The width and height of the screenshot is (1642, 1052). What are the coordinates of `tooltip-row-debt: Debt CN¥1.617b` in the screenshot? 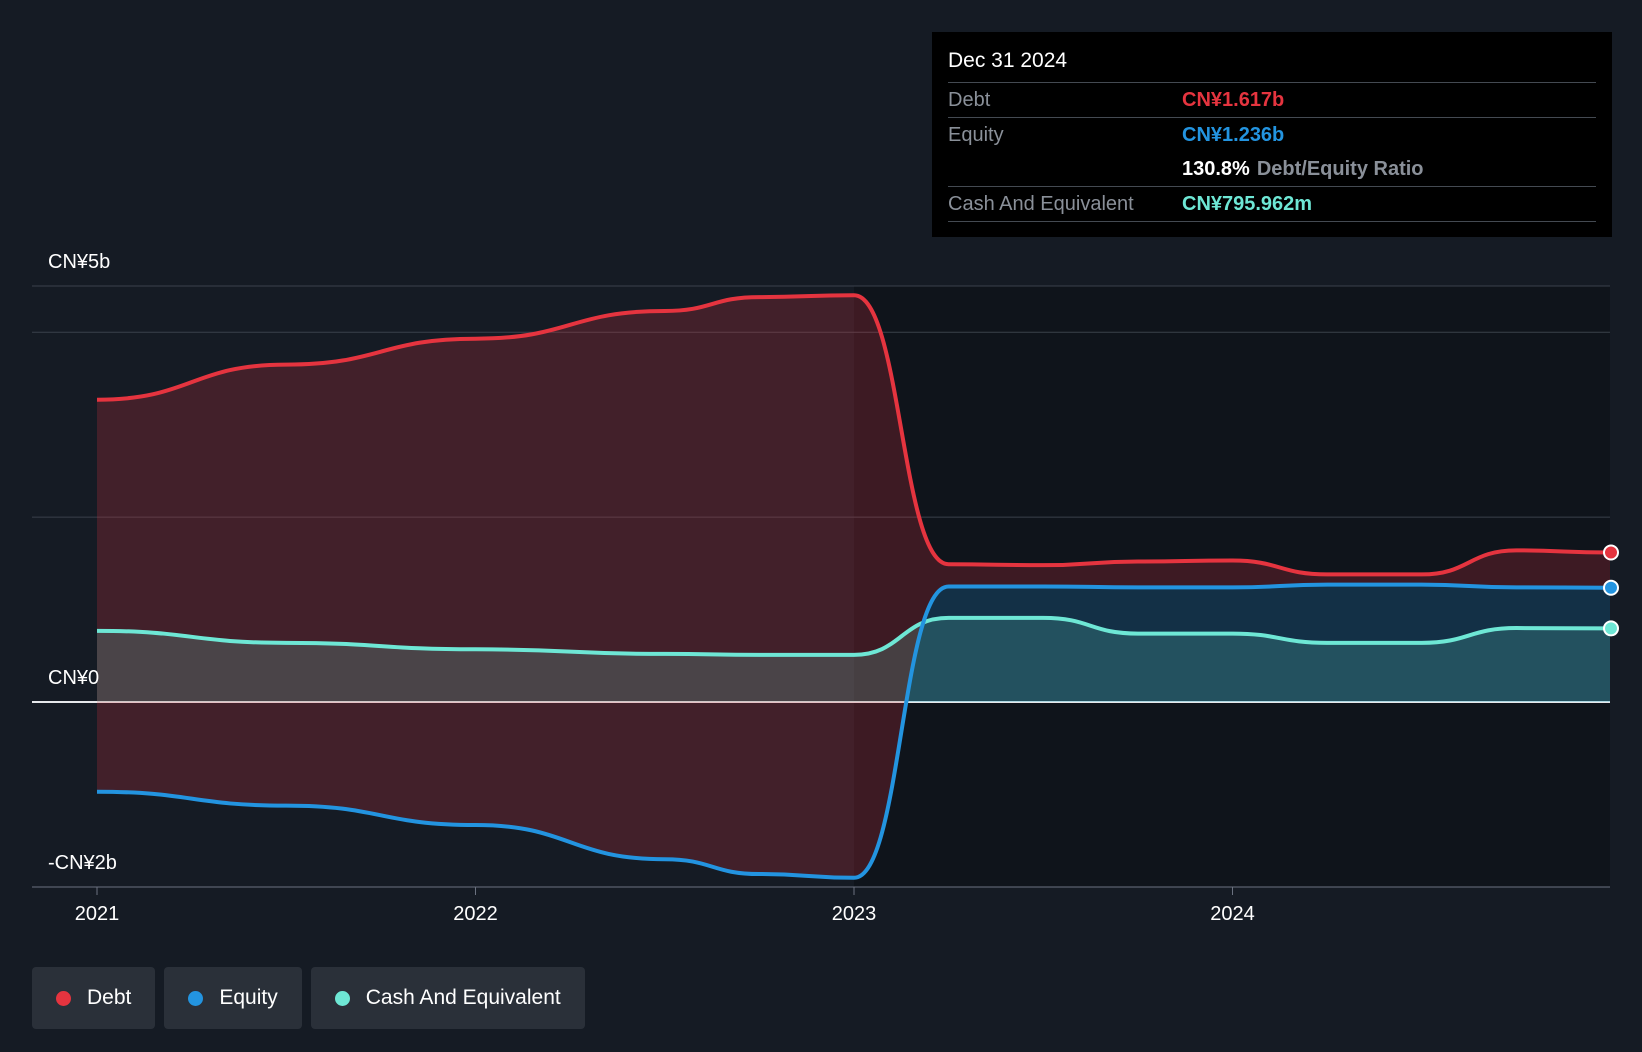 It's located at (1272, 100).